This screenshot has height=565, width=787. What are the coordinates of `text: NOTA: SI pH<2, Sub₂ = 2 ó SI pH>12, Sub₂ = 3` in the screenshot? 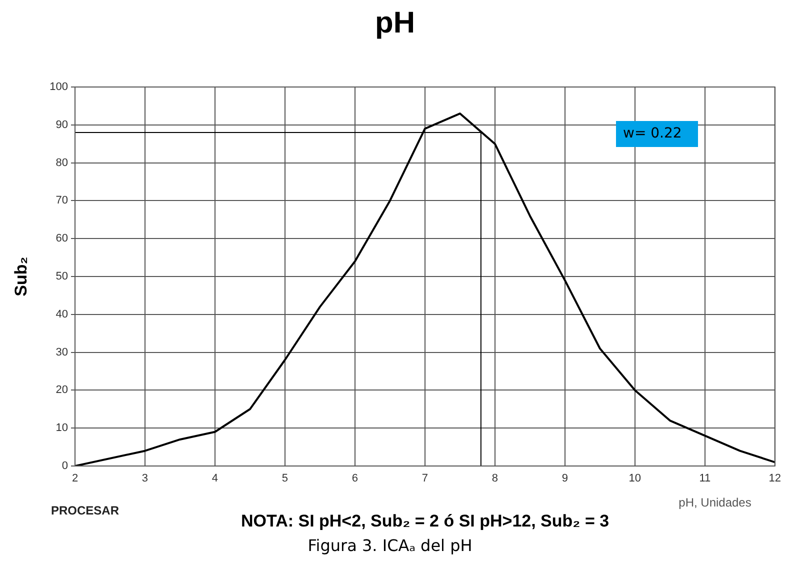 It's located at (425, 521).